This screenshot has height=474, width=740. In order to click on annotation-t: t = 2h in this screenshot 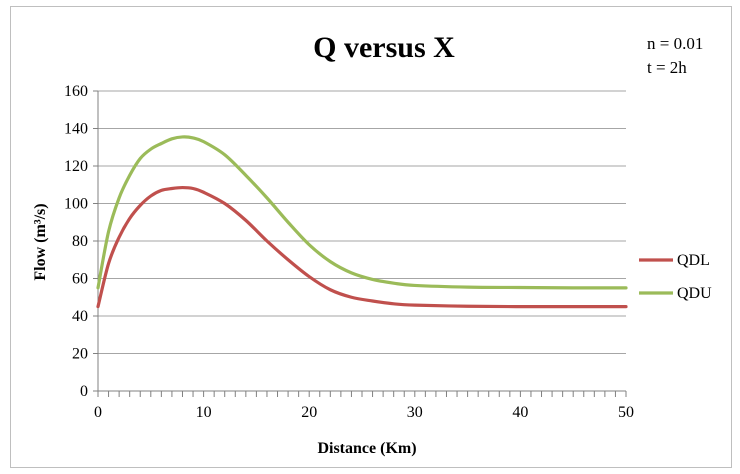, I will do `click(667, 67)`.